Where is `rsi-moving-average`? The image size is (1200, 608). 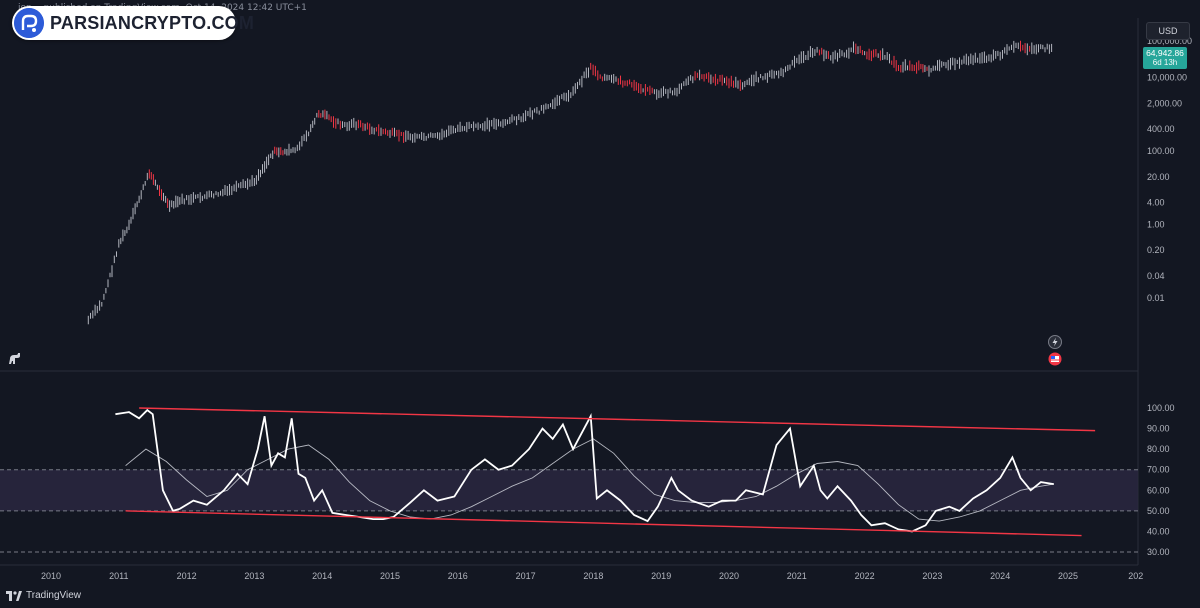 rsi-moving-average is located at coordinates (589, 480).